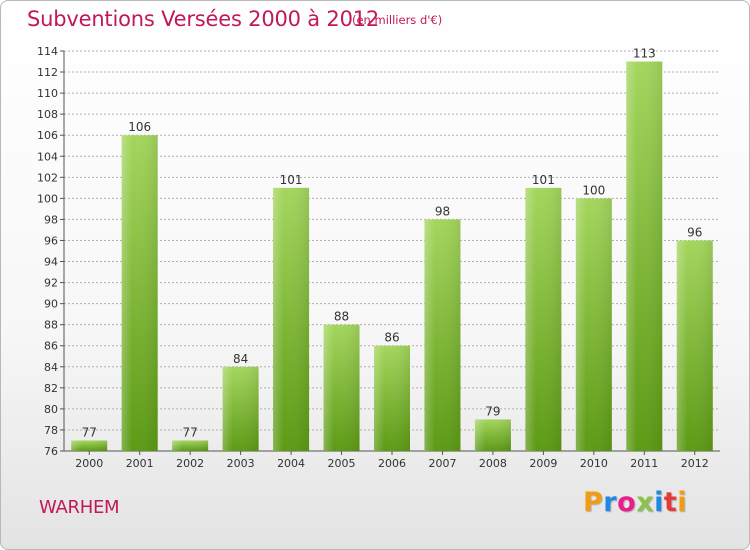 The image size is (750, 550). What do you see at coordinates (51, 283) in the screenshot?
I see `y-tick-label: 92` at bounding box center [51, 283].